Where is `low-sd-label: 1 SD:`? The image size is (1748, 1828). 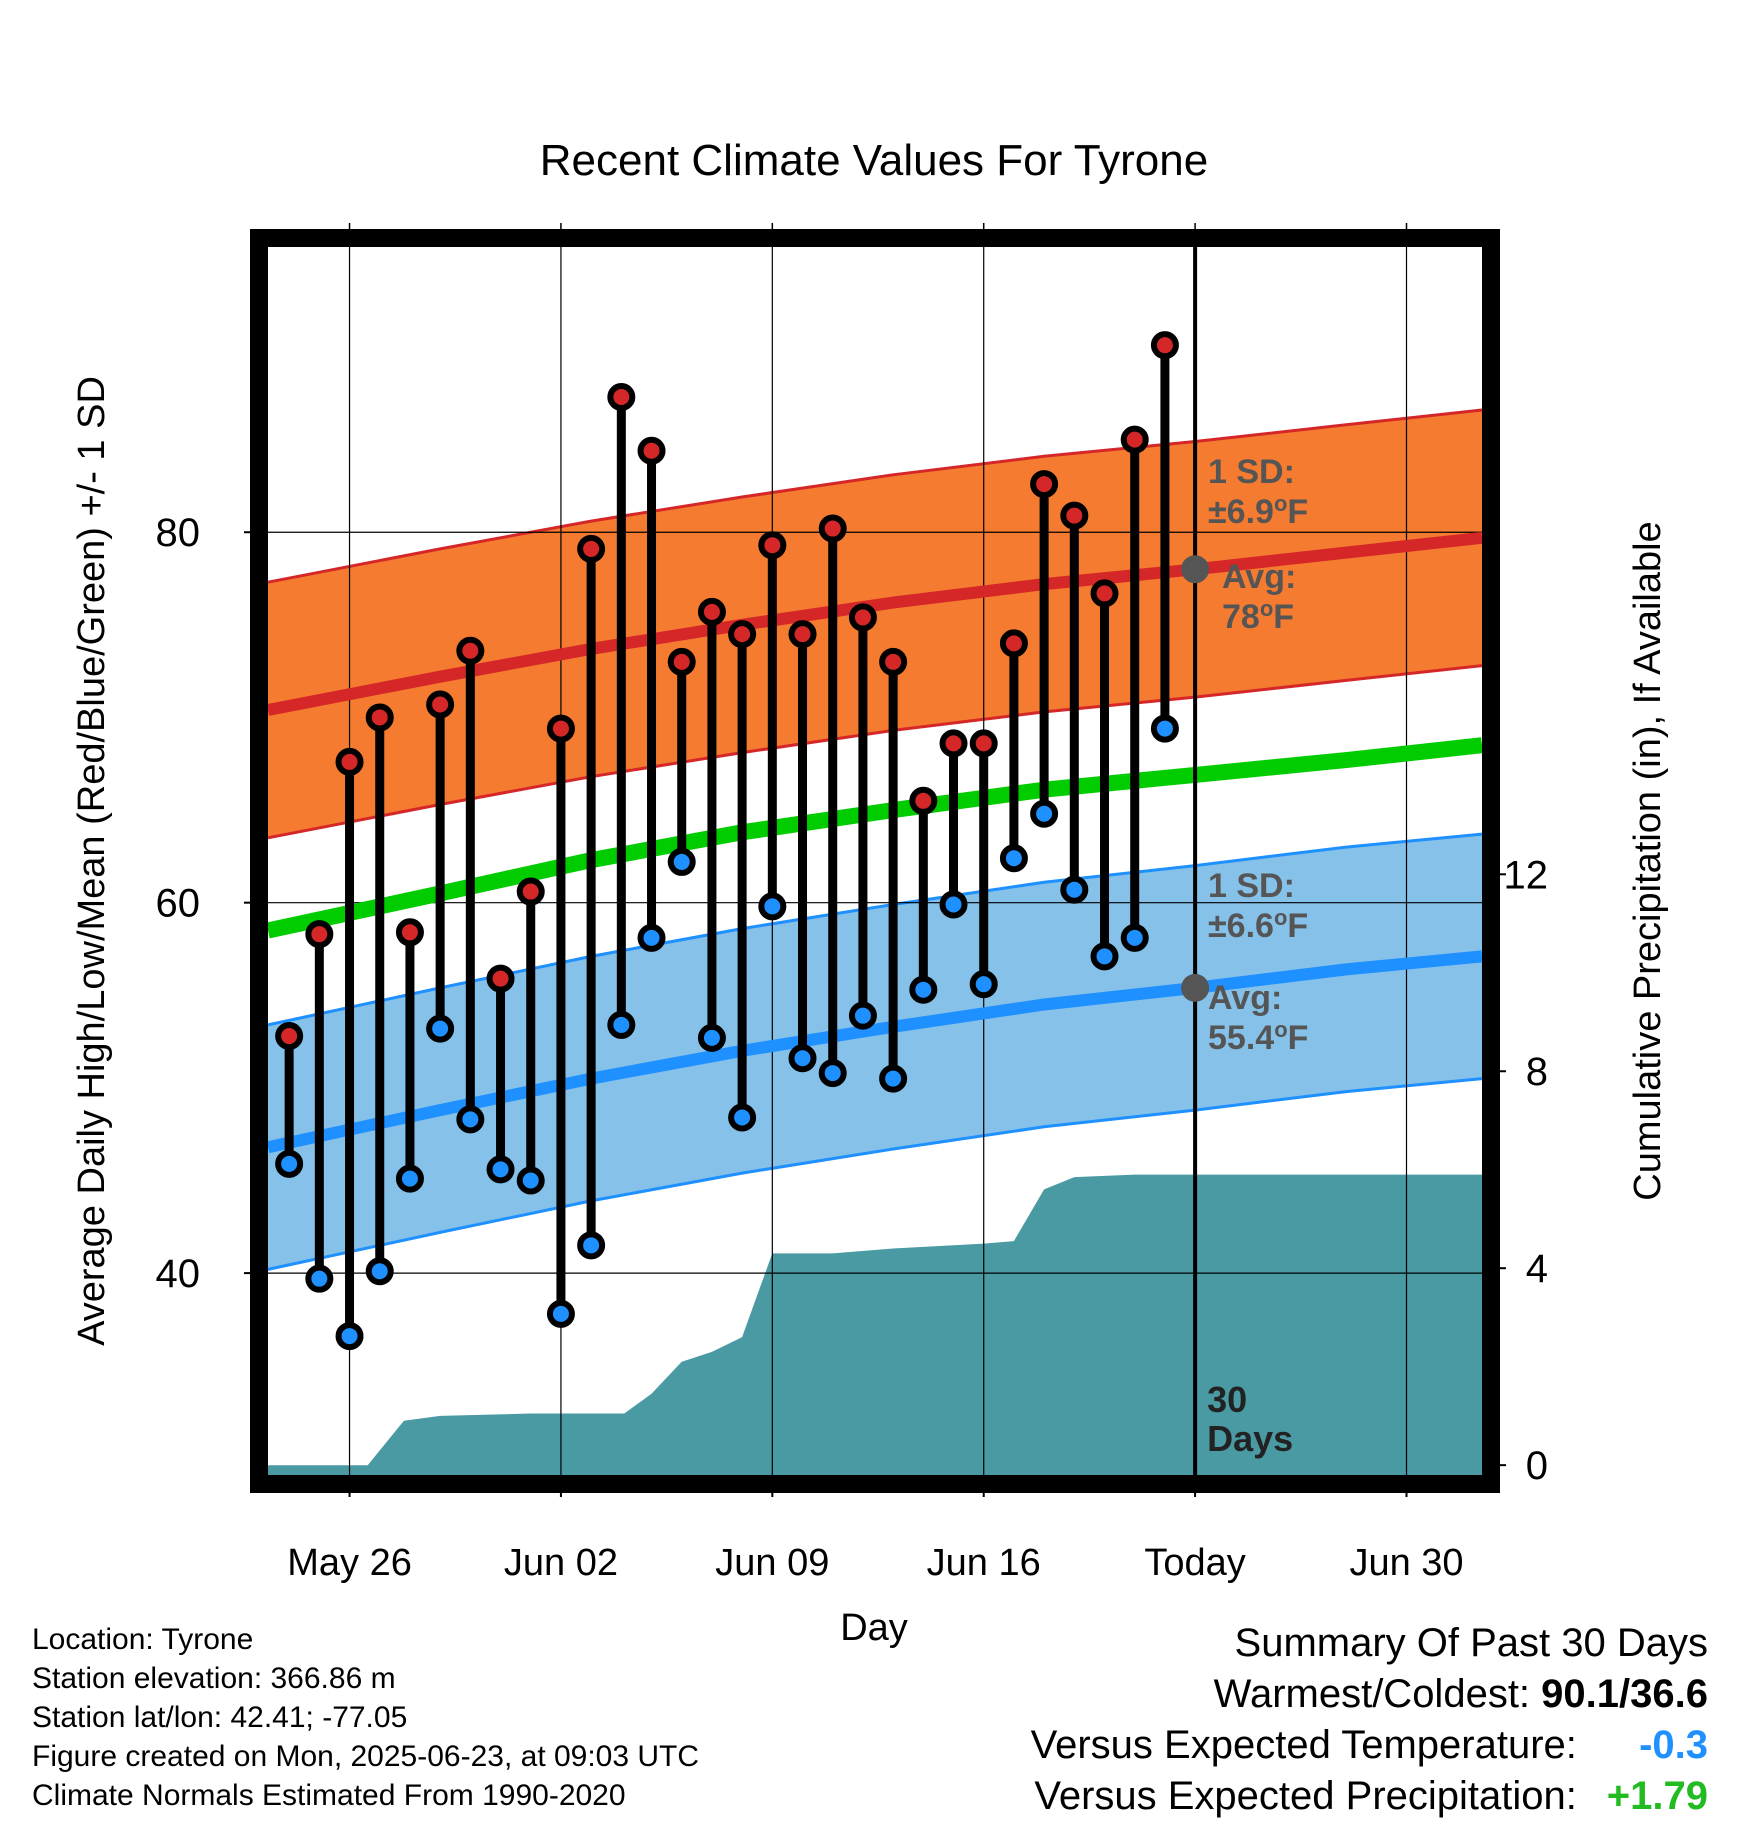 low-sd-label: 1 SD: is located at coordinates (1251, 886).